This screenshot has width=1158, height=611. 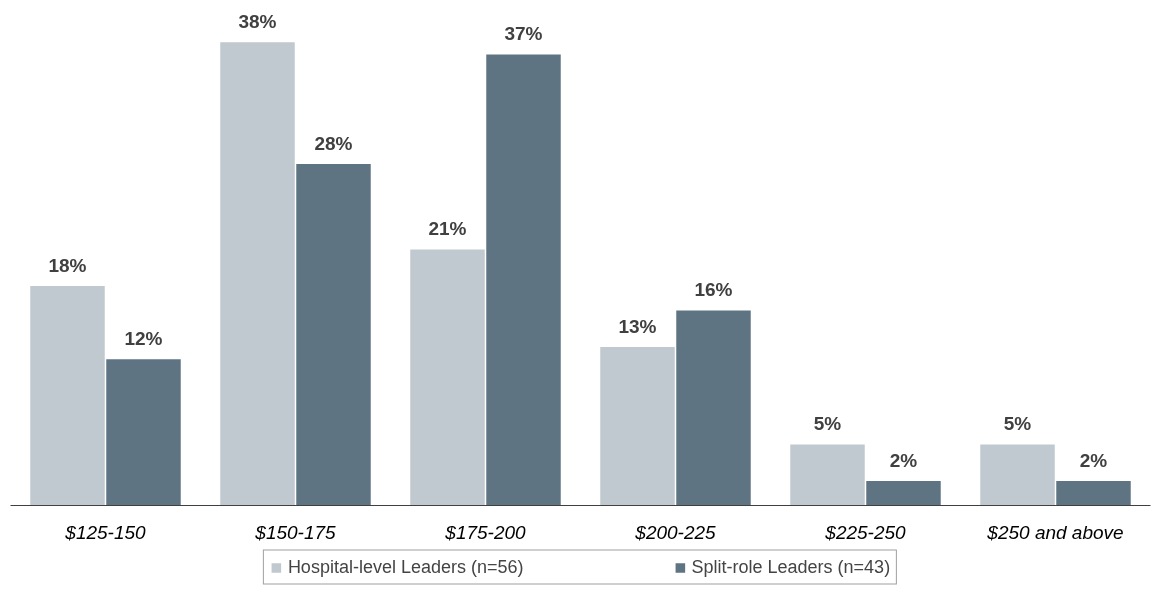 What do you see at coordinates (675, 532) in the screenshot?
I see `x-tick-label: $200-225` at bounding box center [675, 532].